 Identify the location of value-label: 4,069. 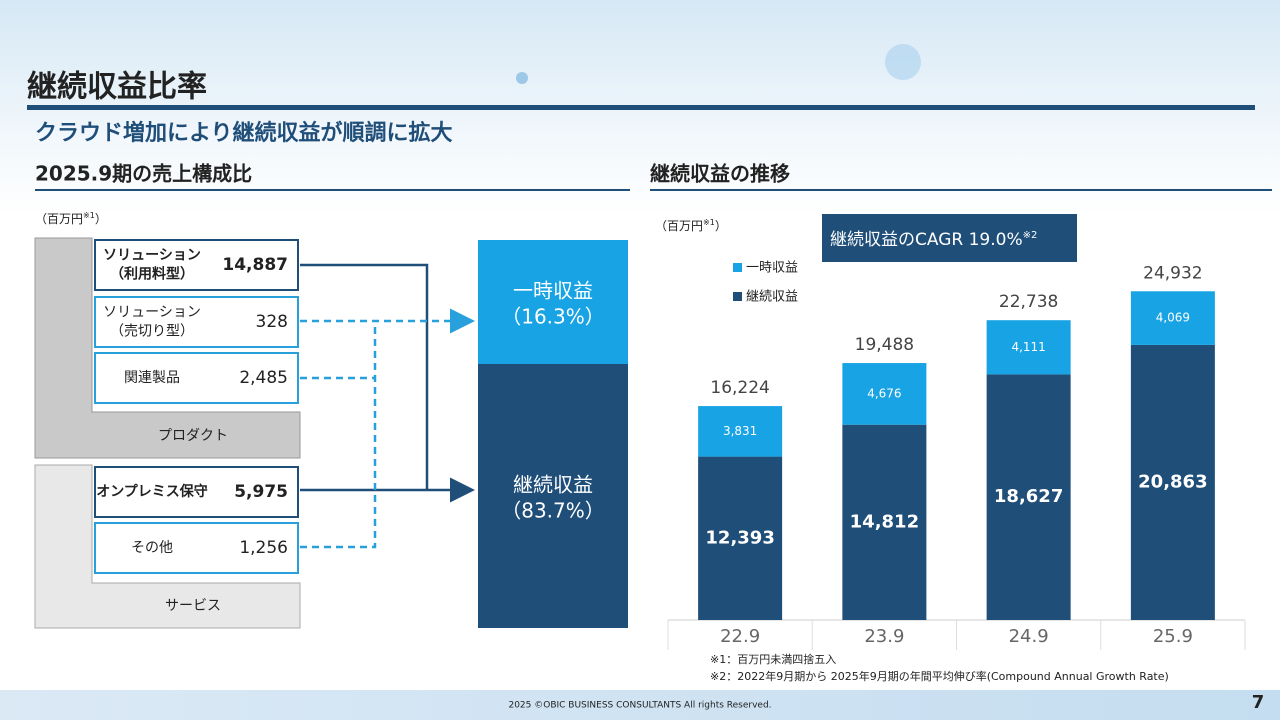
(1173, 318).